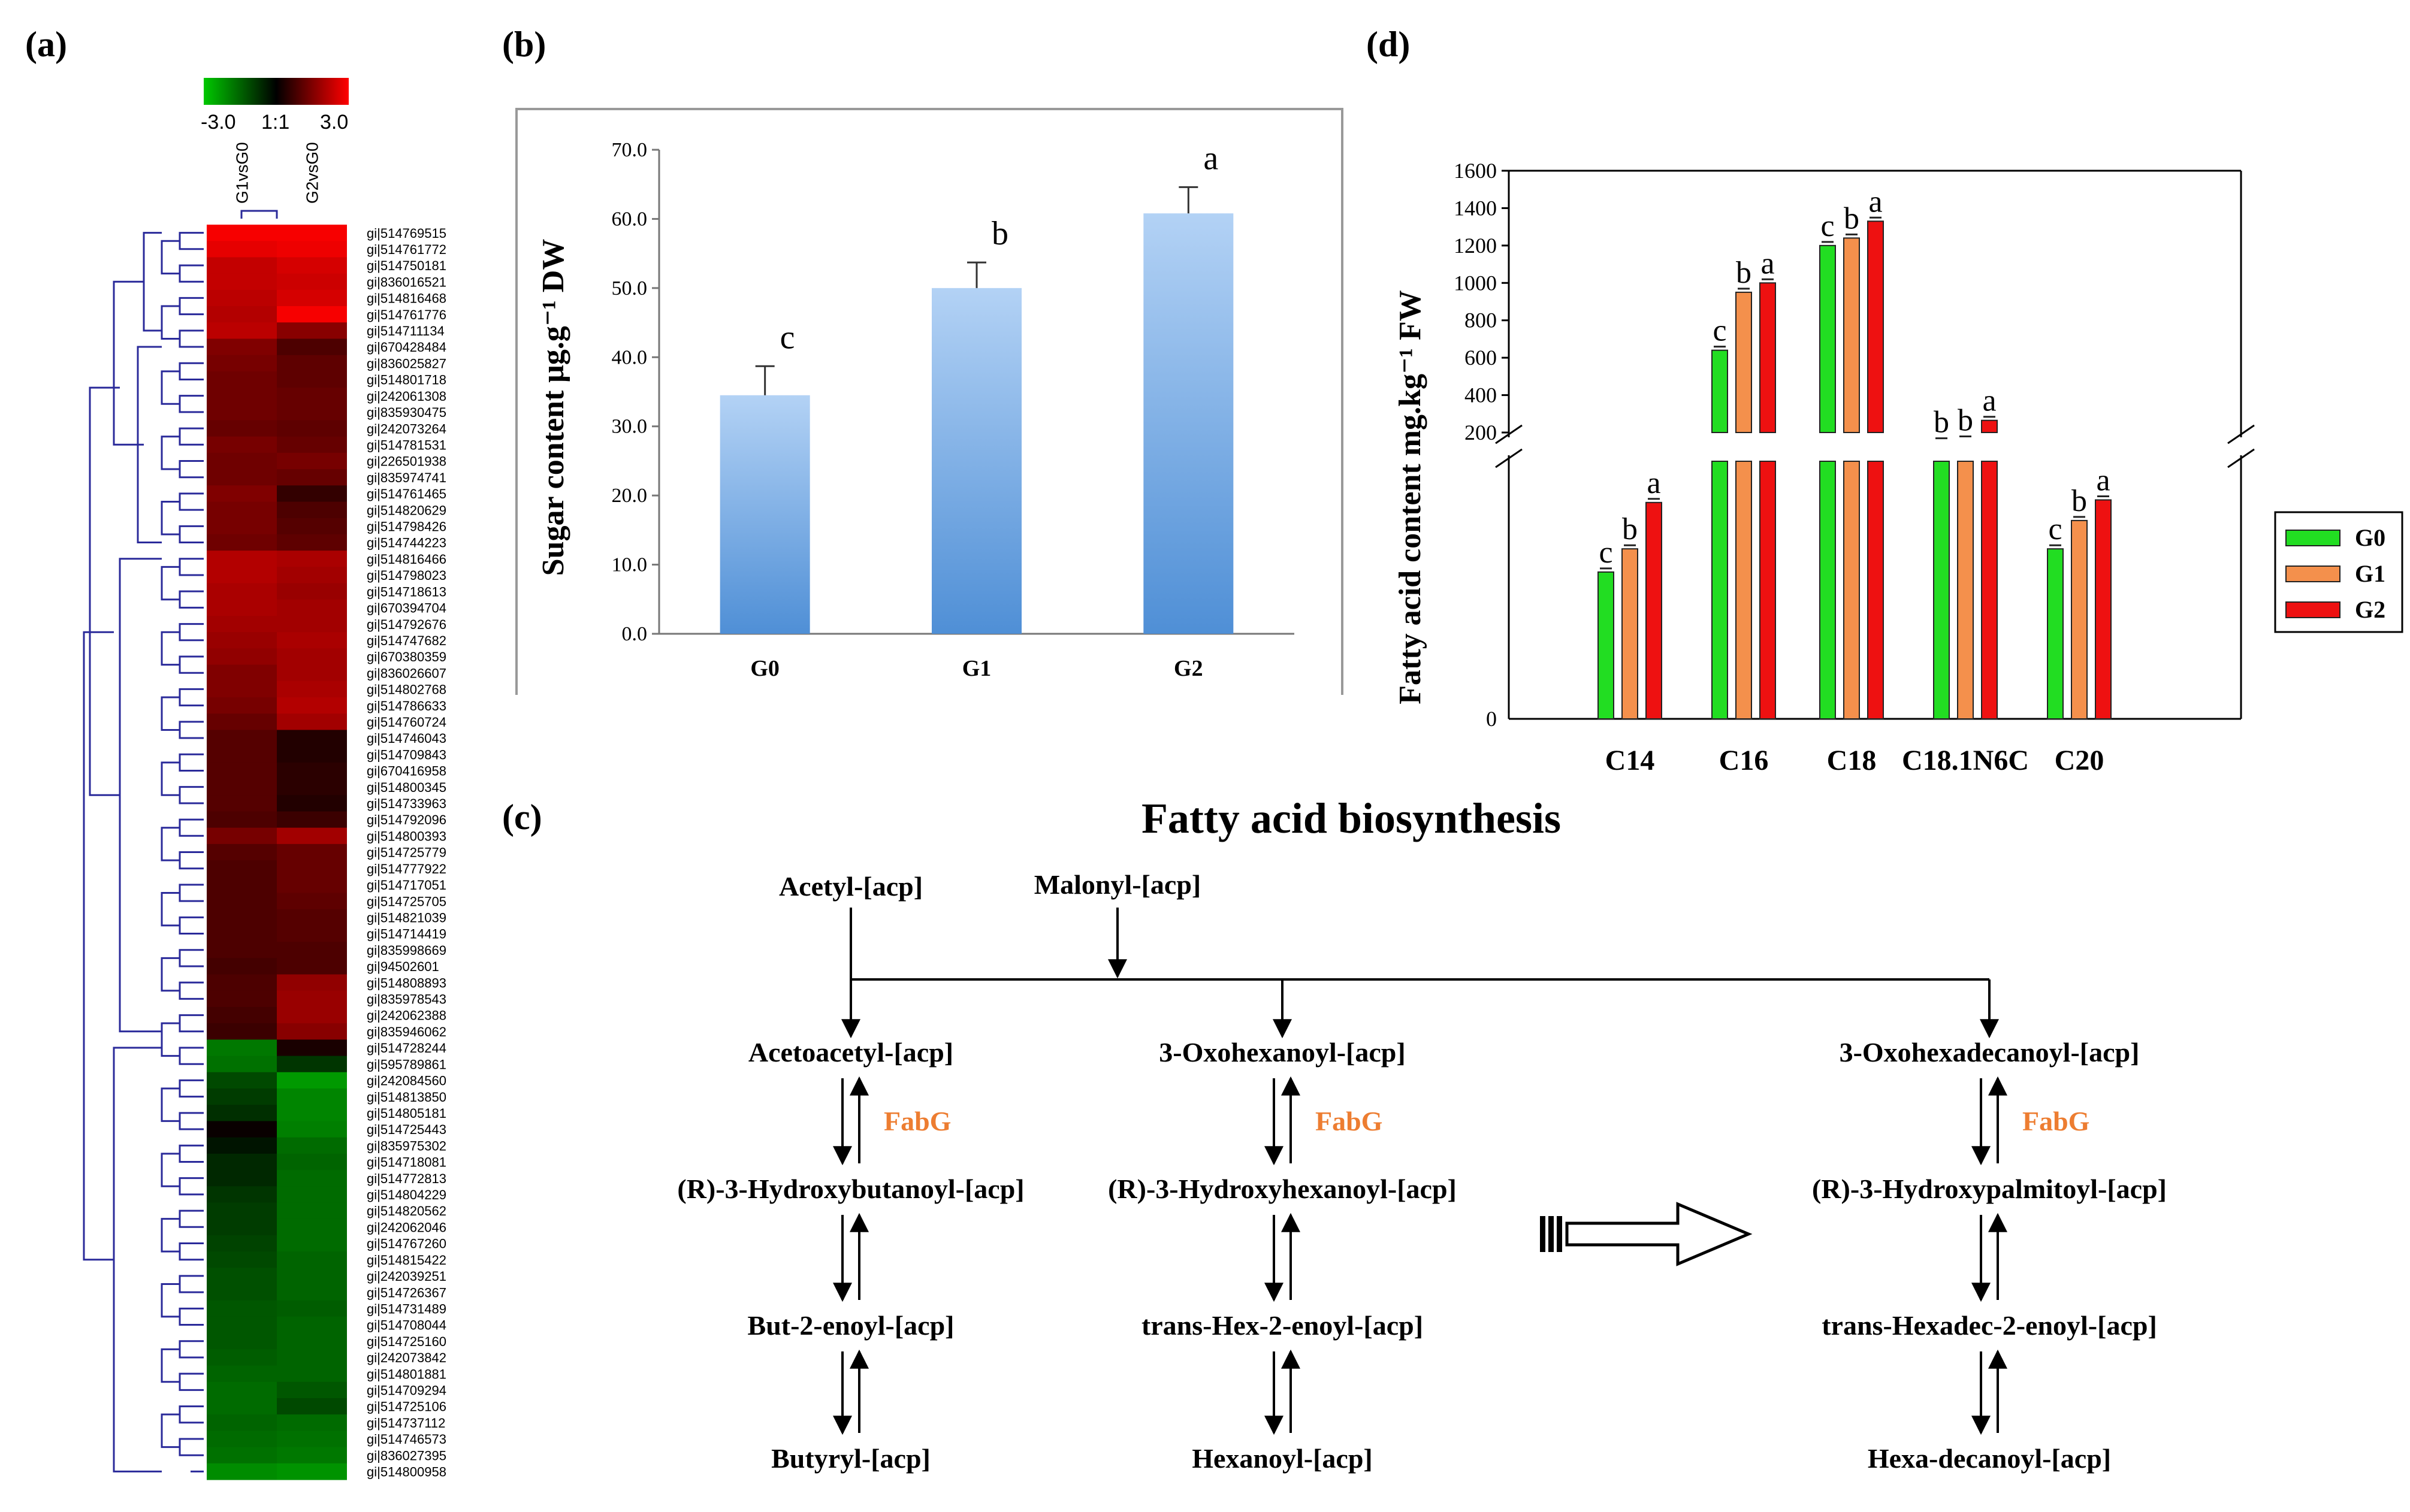  What do you see at coordinates (407, 1145) in the screenshot?
I see `gene-label: gi|835975302` at bounding box center [407, 1145].